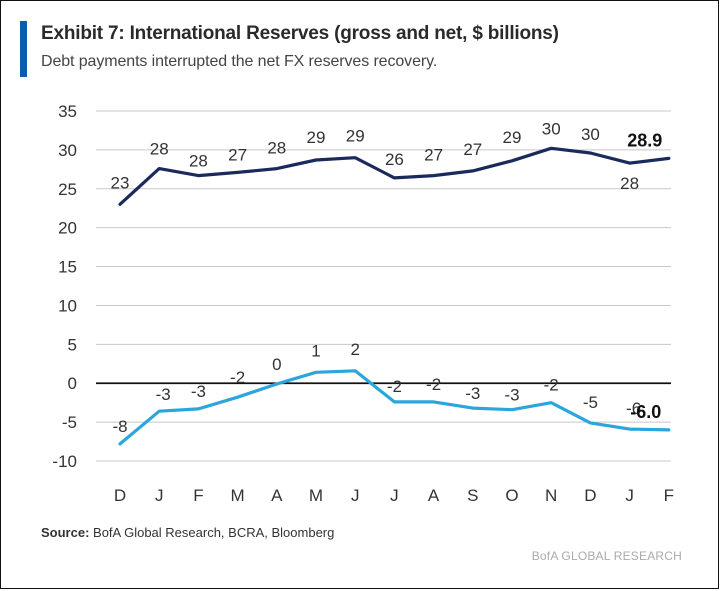 This screenshot has width=721, height=591. What do you see at coordinates (212, 532) in the screenshot?
I see `source-text: BofA Global Research, BCRA, Bloomberg` at bounding box center [212, 532].